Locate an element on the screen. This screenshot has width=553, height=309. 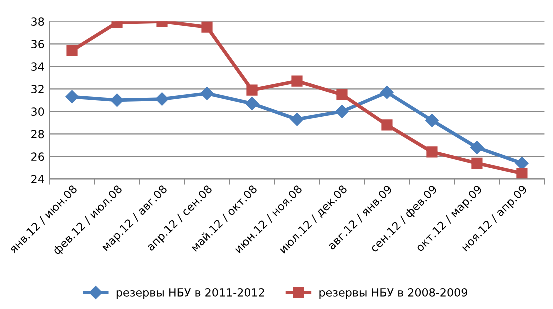
y-tick-label: 32 is located at coordinates (38, 89).